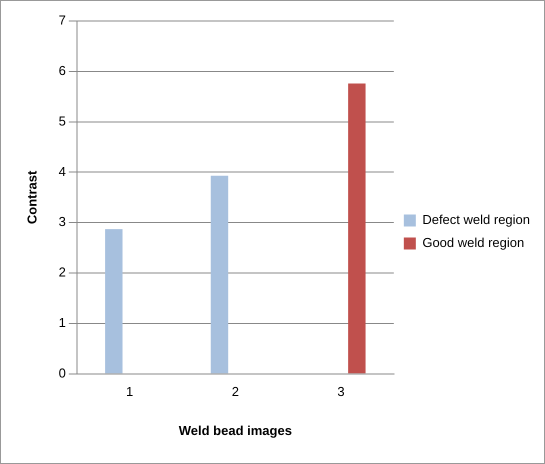 The width and height of the screenshot is (545, 464). Describe the element at coordinates (476, 220) in the screenshot. I see `legend-label: Defect weld region` at that location.